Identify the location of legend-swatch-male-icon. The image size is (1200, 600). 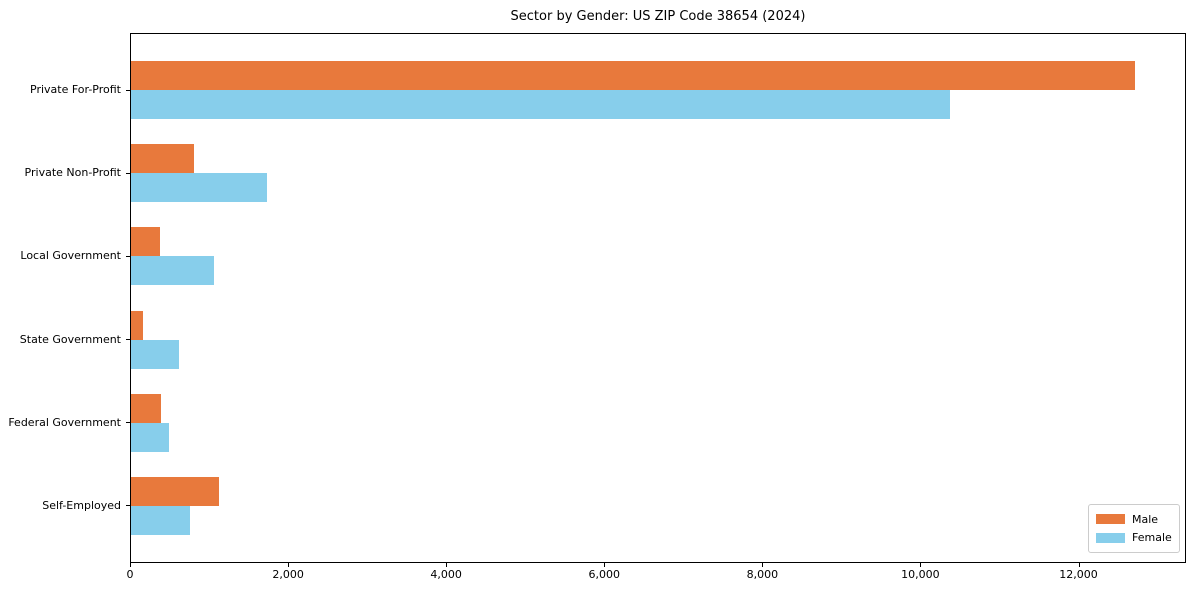
(1110, 519).